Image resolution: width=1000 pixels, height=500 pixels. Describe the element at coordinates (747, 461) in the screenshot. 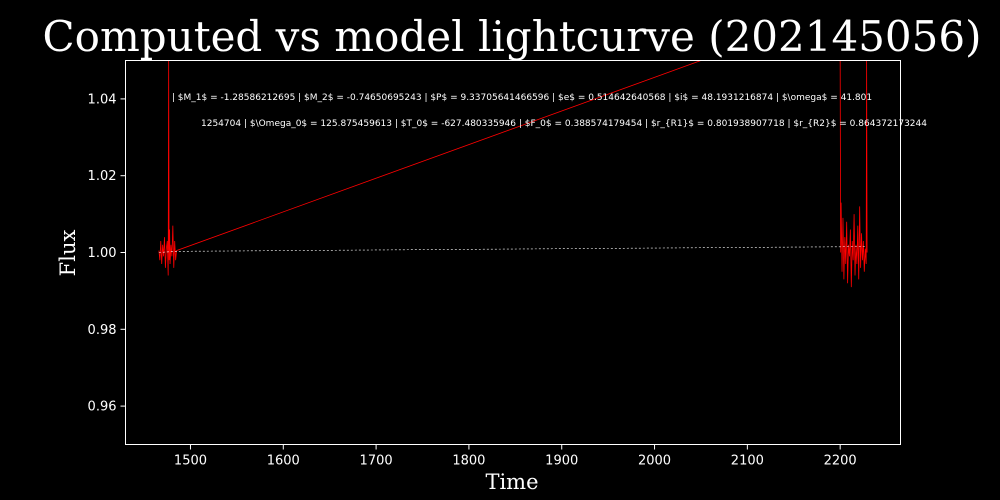

I see `x-tick-label: 2100` at that location.